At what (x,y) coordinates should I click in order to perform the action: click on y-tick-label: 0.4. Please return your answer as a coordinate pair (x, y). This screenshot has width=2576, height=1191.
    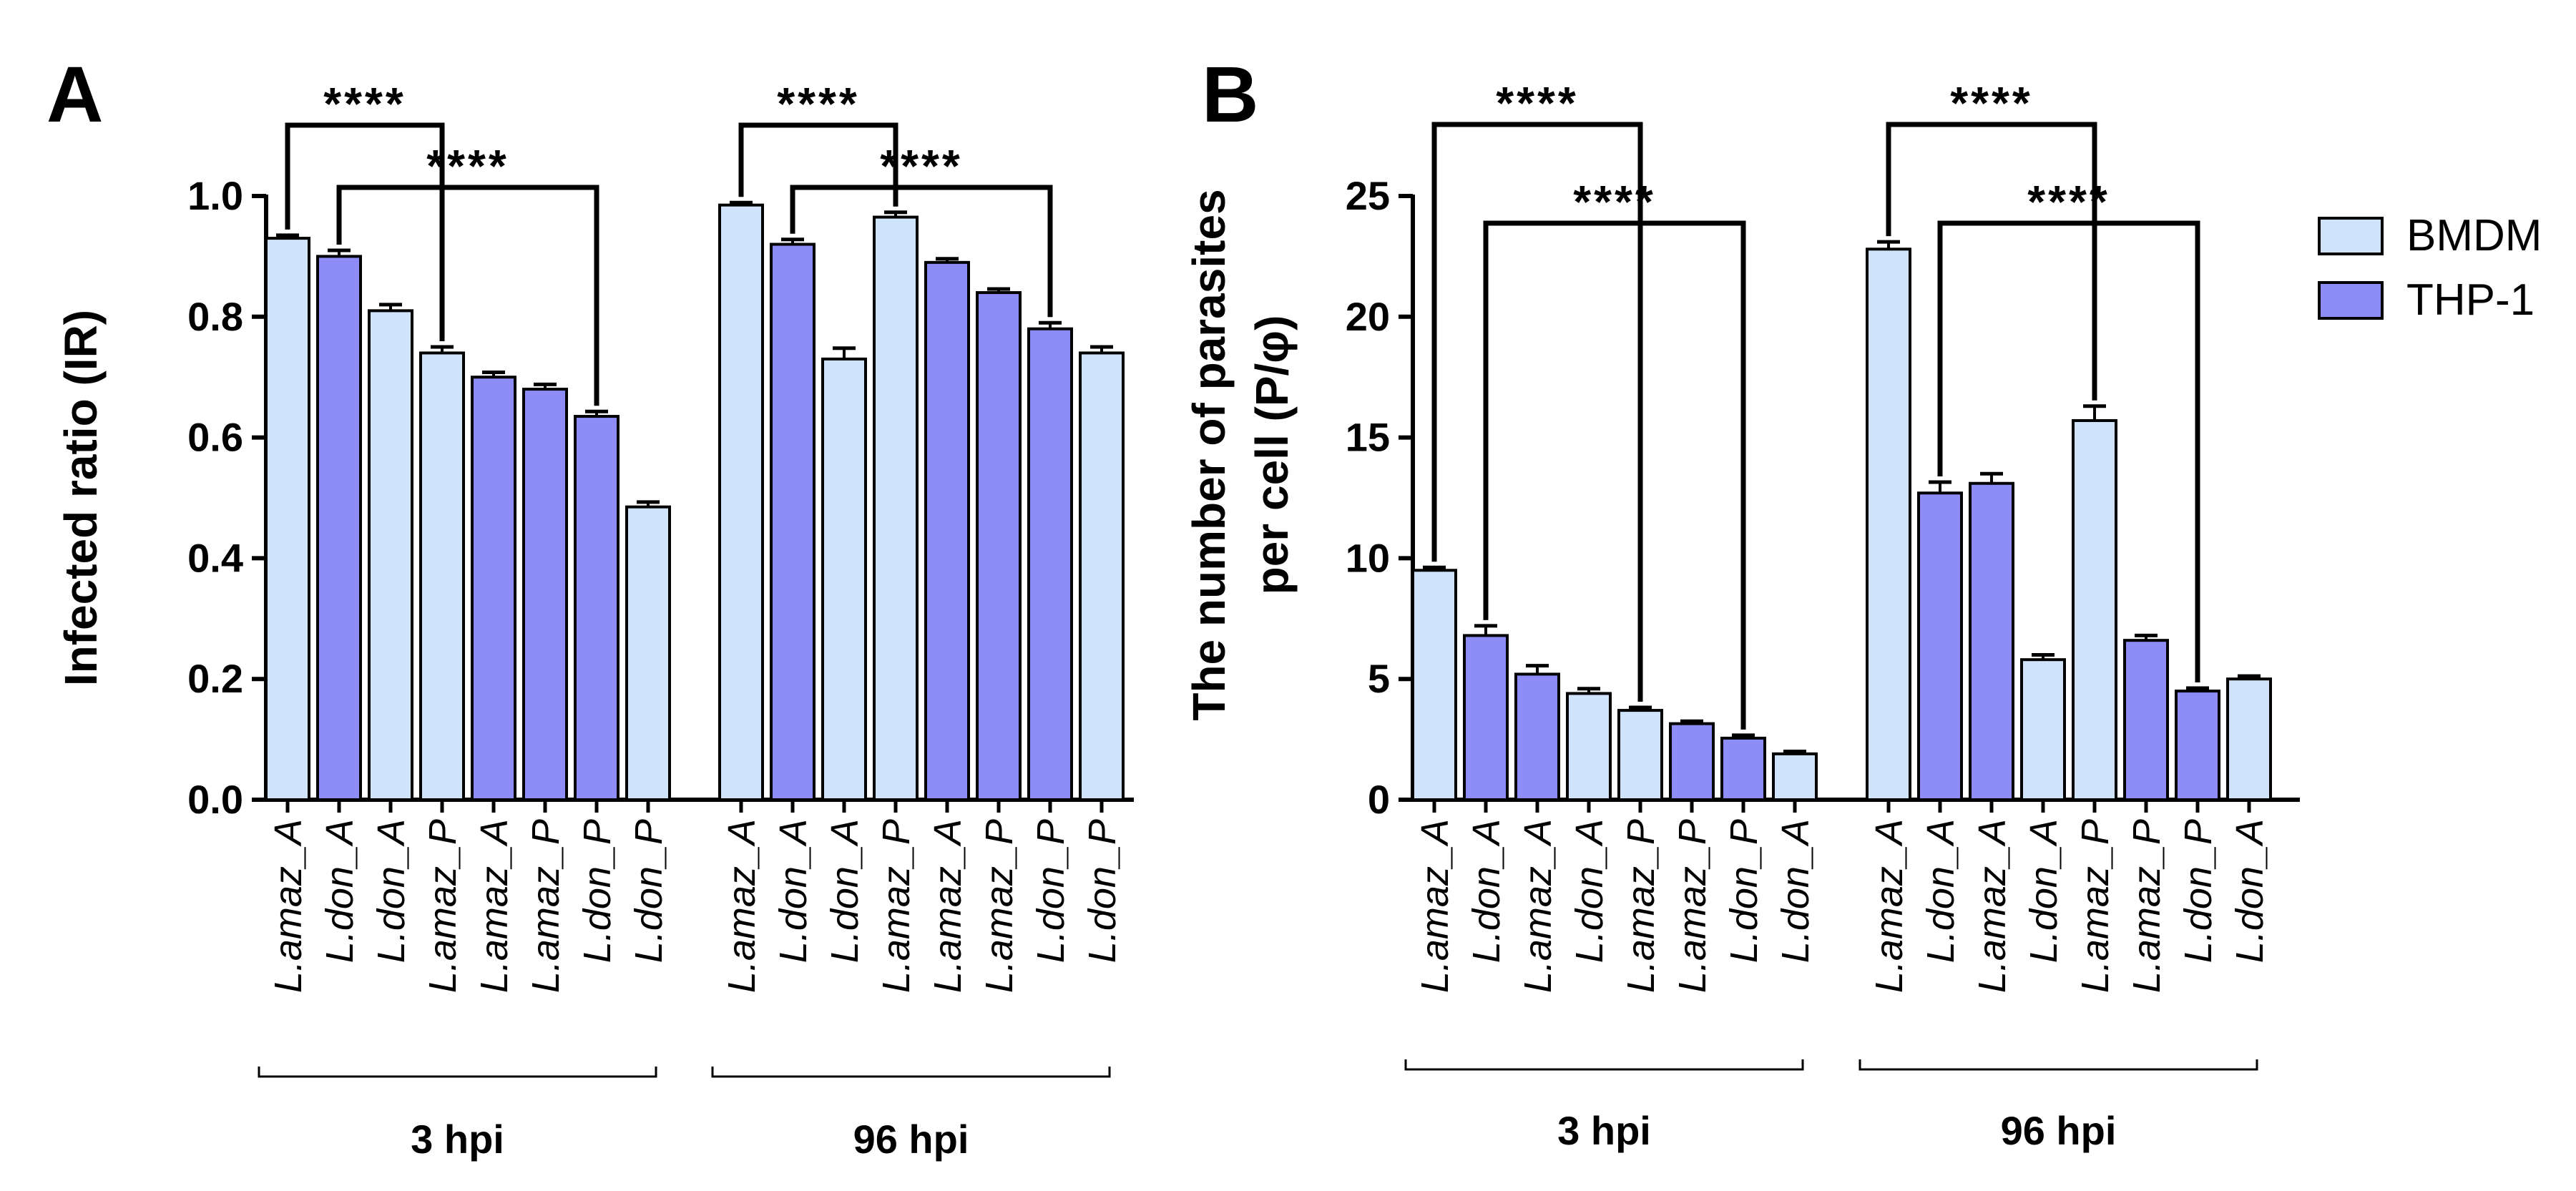
    Looking at the image, I should click on (215, 558).